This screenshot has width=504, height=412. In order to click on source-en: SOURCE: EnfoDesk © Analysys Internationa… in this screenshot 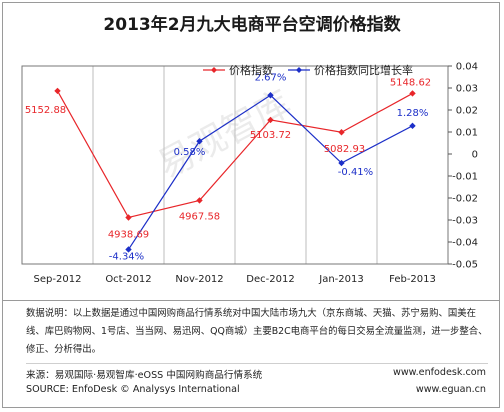, I will do `click(133, 389)`.